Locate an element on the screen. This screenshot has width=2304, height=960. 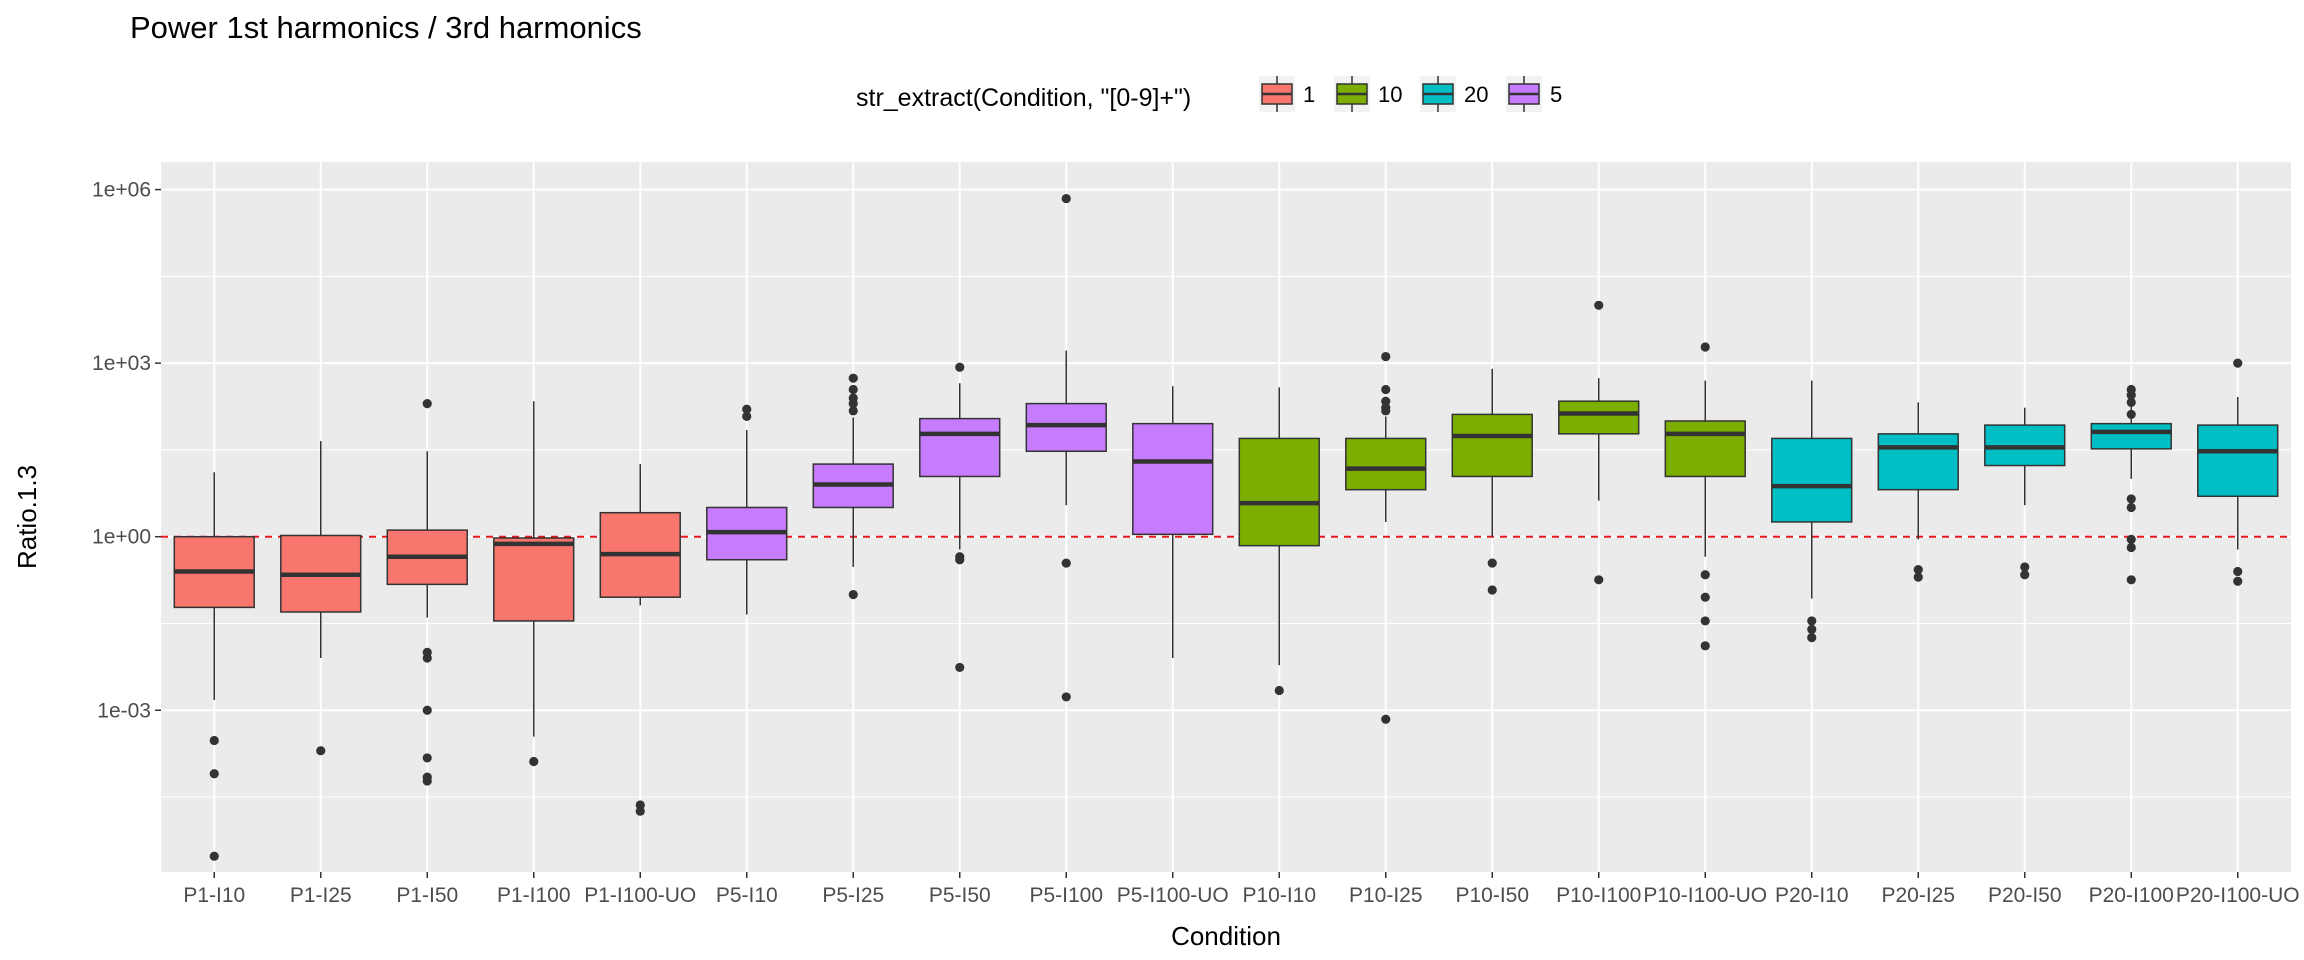
x-tick-label: P5-I100-UO is located at coordinates (1173, 895).